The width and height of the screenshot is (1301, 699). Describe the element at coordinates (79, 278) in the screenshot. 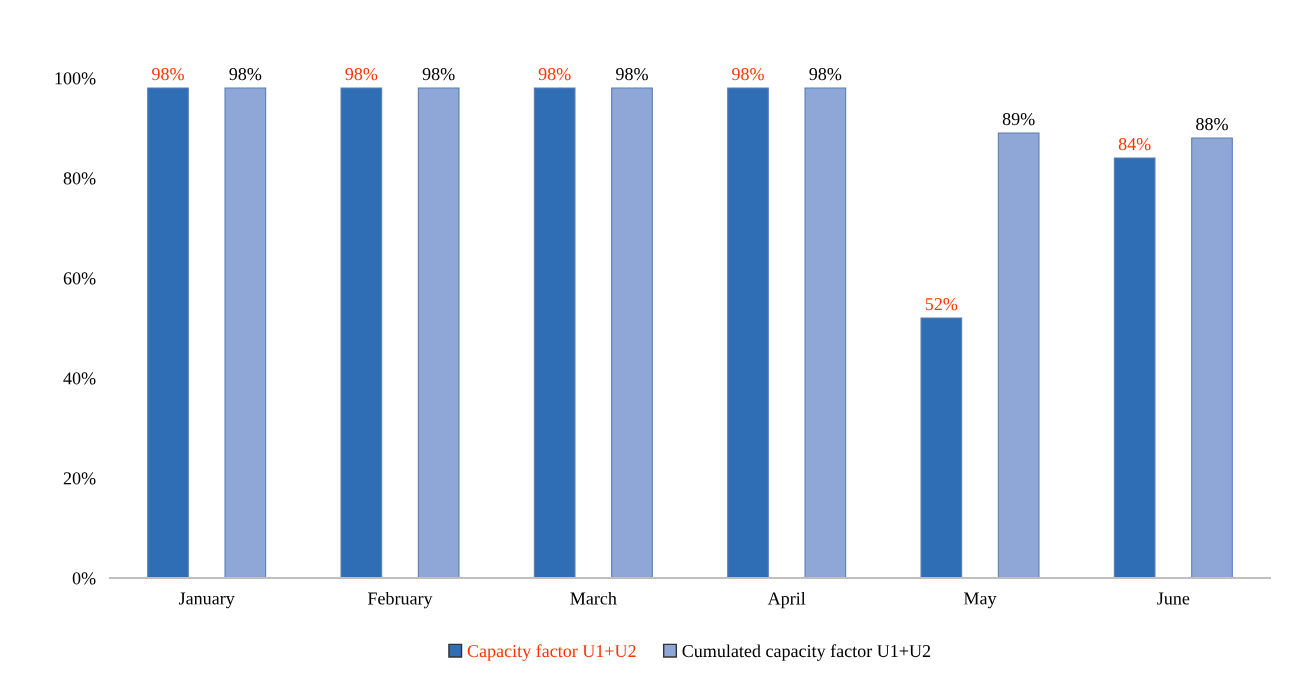

I see `y-tick-label: 60%` at that location.